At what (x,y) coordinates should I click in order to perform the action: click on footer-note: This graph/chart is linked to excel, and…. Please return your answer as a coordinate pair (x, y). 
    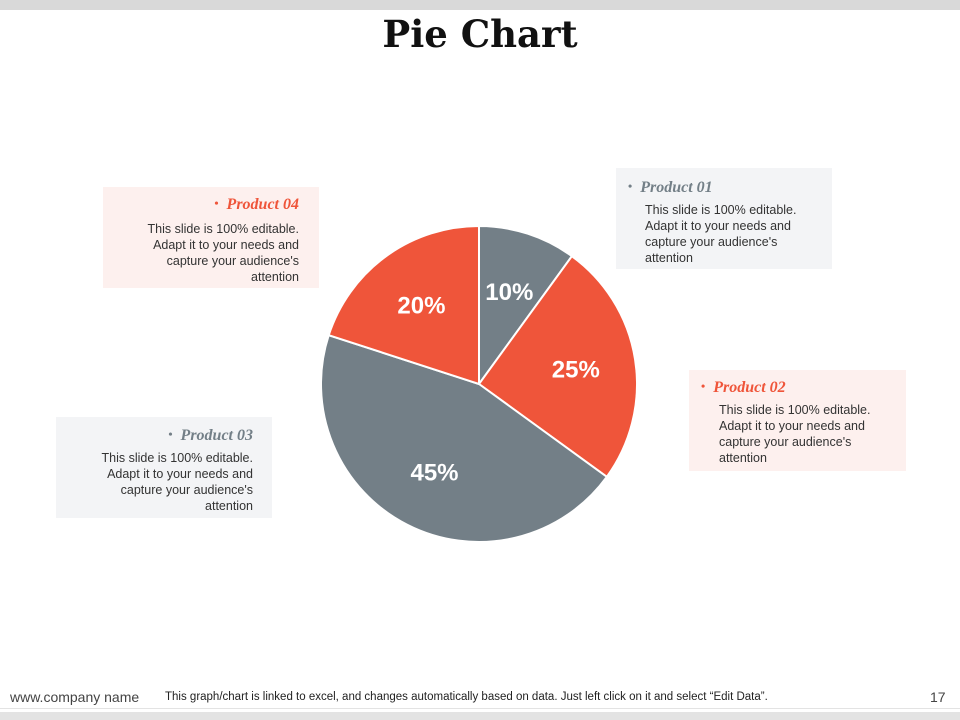
    Looking at the image, I should click on (466, 697).